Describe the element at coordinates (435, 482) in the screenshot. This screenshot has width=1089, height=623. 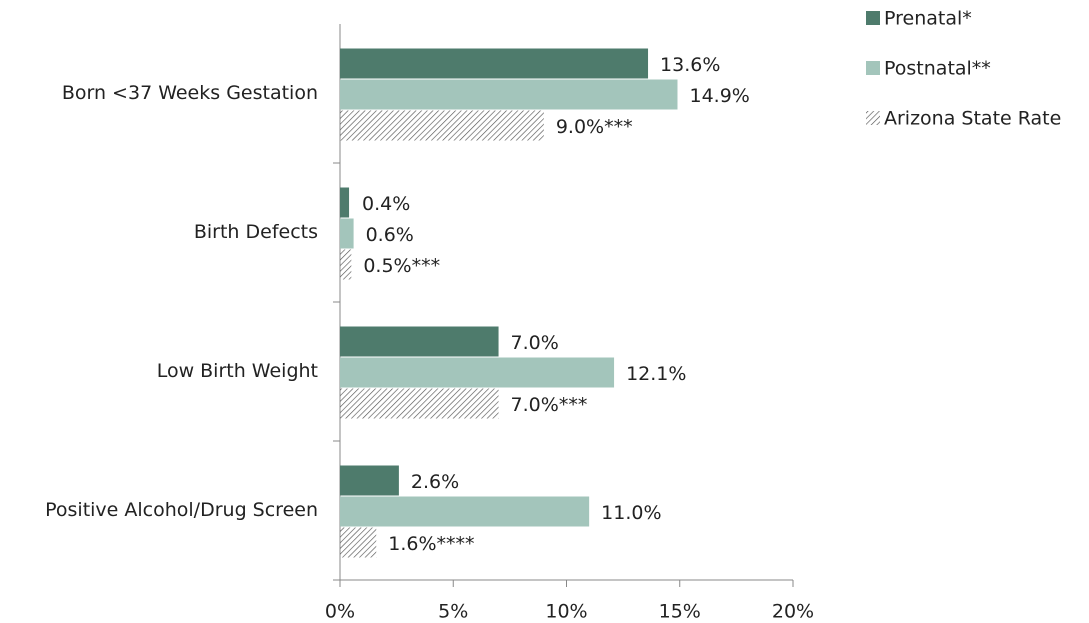
I see `value-label: 2.6%` at that location.